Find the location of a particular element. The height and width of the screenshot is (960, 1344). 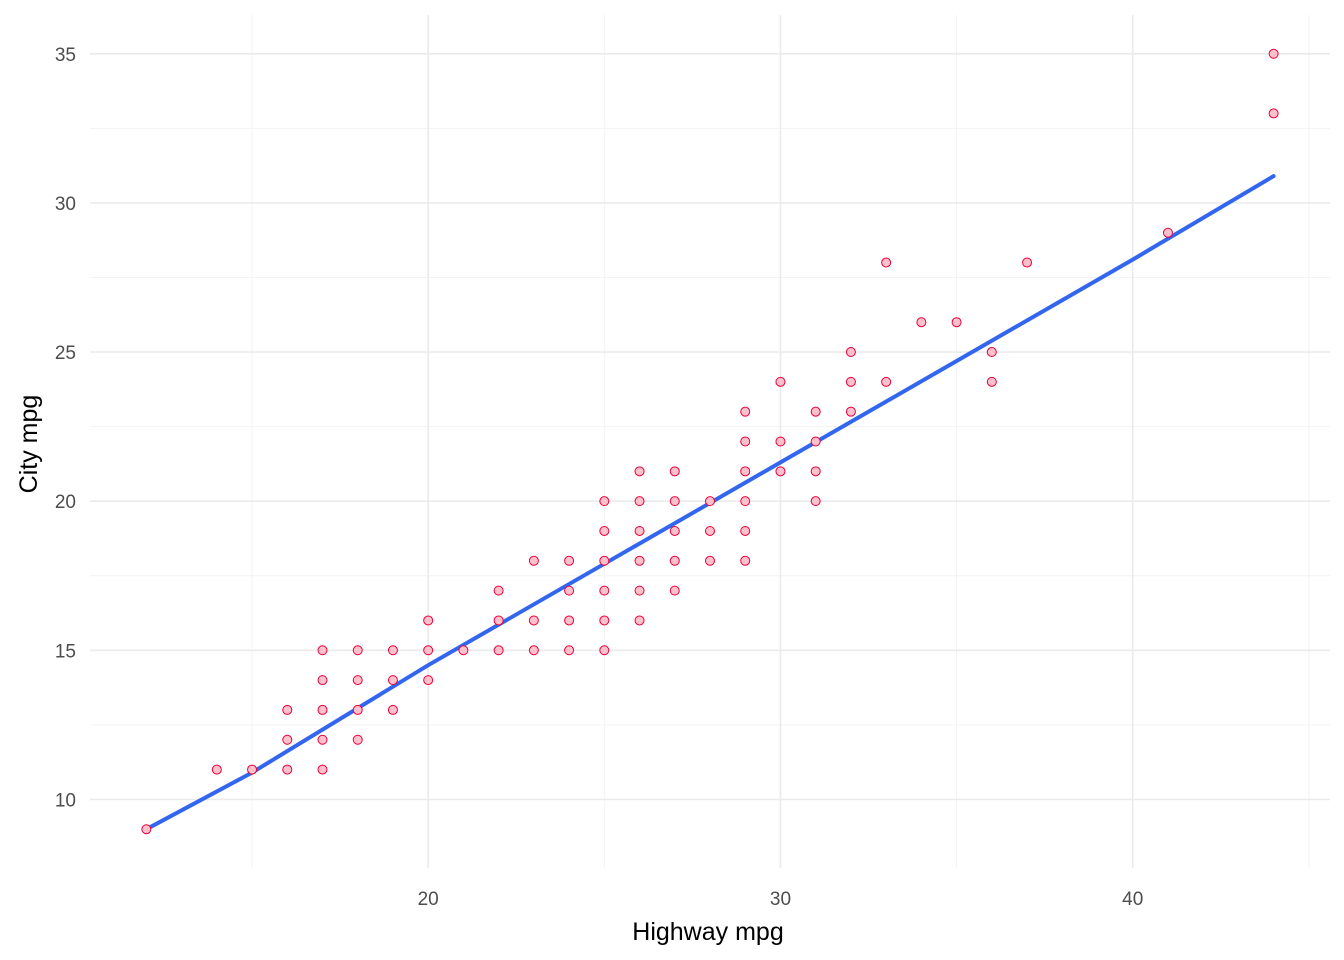

y-tick-label: 35 is located at coordinates (65, 55).